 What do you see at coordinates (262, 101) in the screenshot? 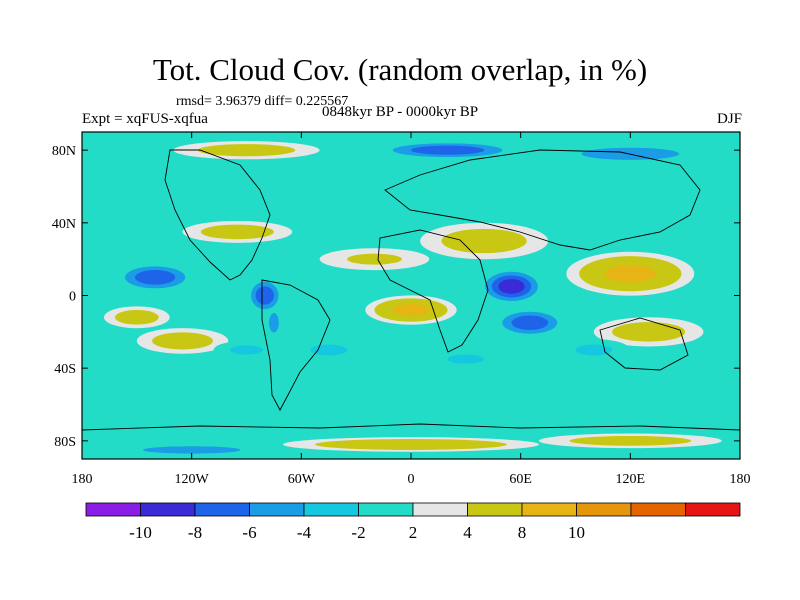
I see `stats-label: rmsd= 3.96379 diff= 0.225567` at bounding box center [262, 101].